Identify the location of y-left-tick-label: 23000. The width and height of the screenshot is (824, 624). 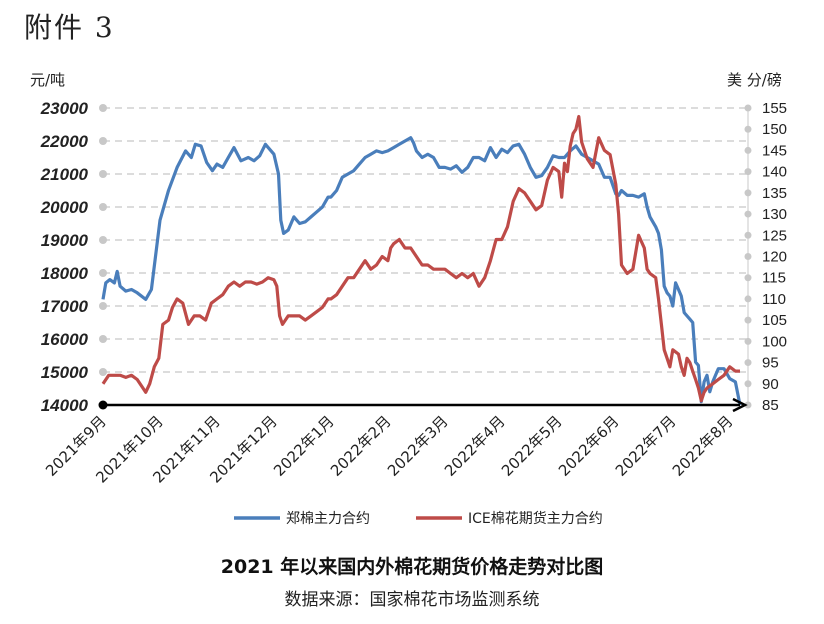
(64, 108).